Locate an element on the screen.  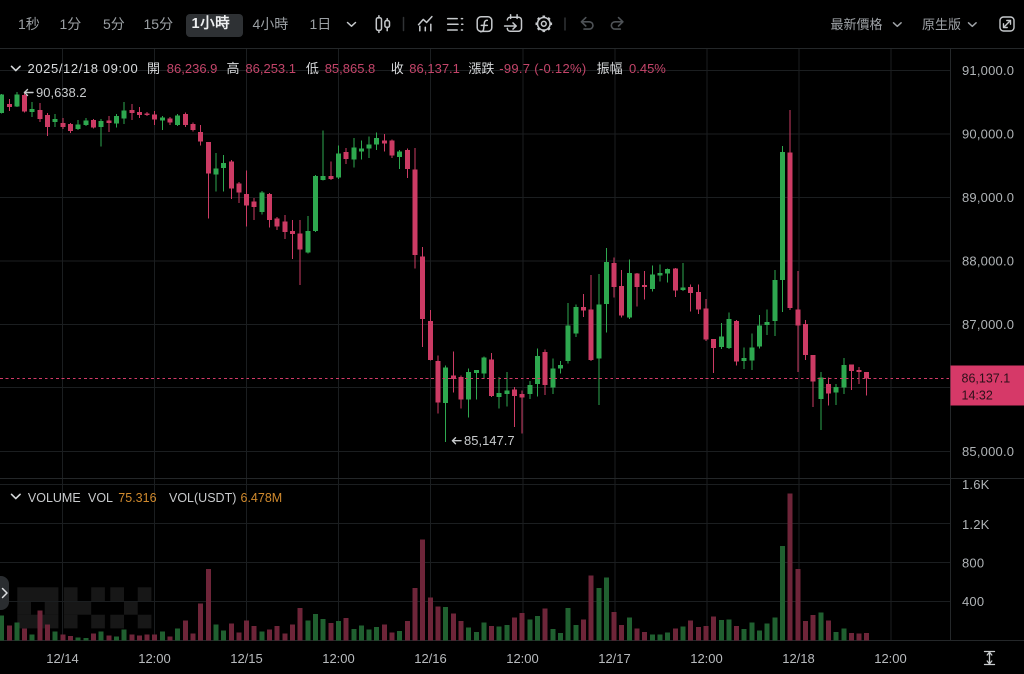
svg-text: 85,147.7 is located at coordinates (489, 440).